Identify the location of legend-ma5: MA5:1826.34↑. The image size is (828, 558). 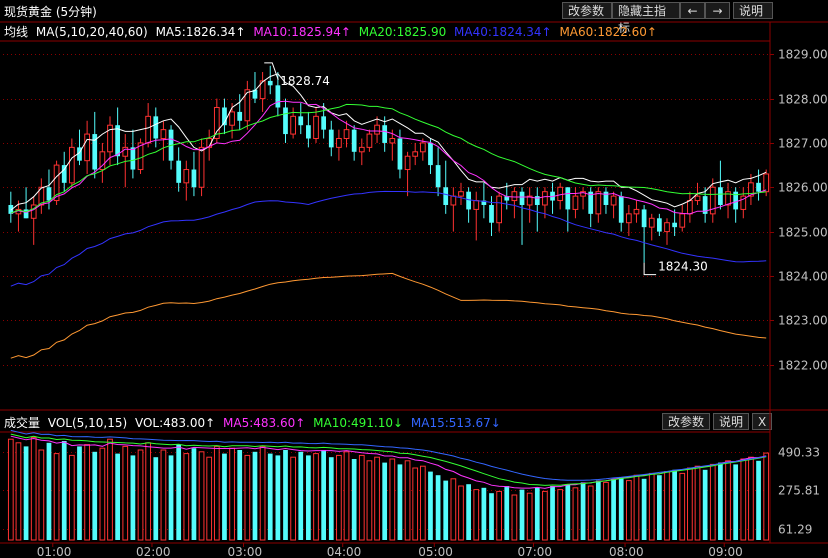
(200, 32).